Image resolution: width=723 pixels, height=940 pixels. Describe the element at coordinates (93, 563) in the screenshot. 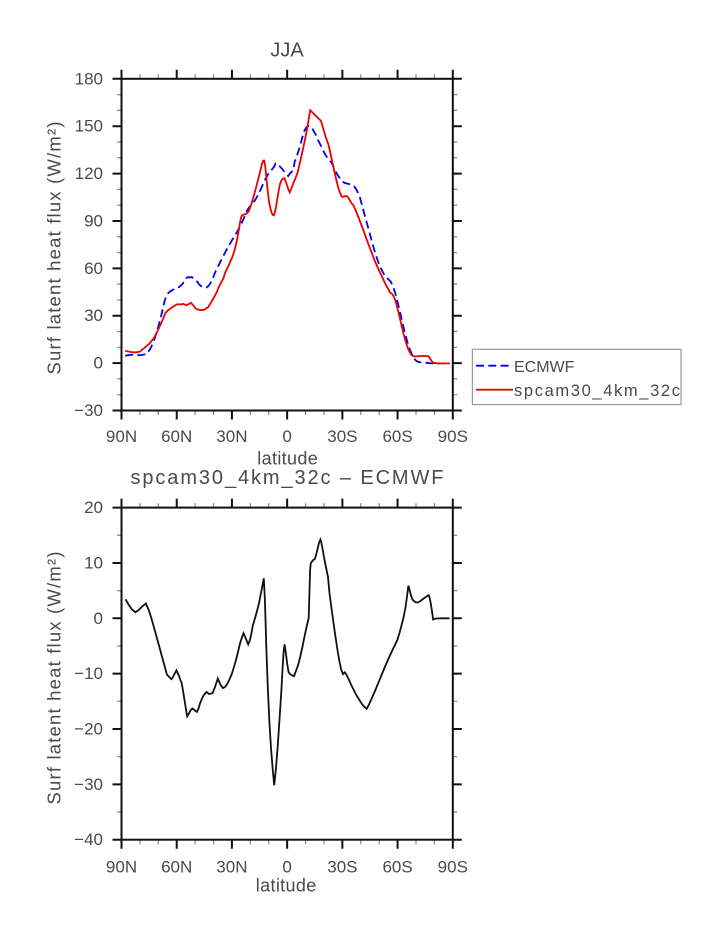

I see `svg-text: 10` at that location.